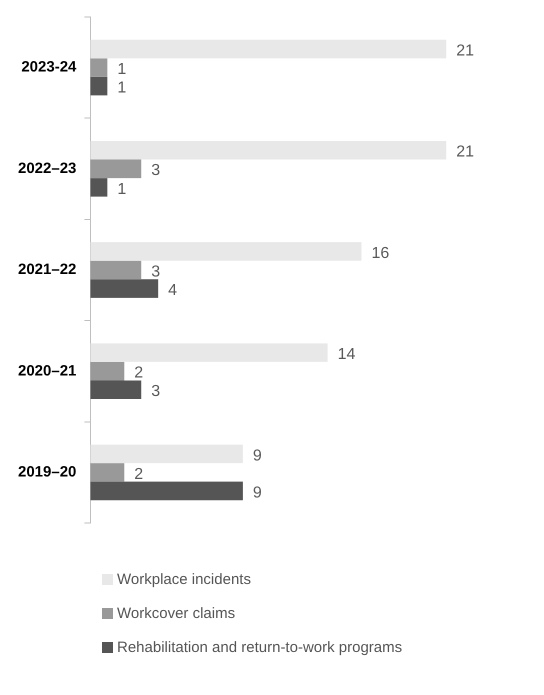  Describe the element at coordinates (347, 355) in the screenshot. I see `data-label: 14` at that location.